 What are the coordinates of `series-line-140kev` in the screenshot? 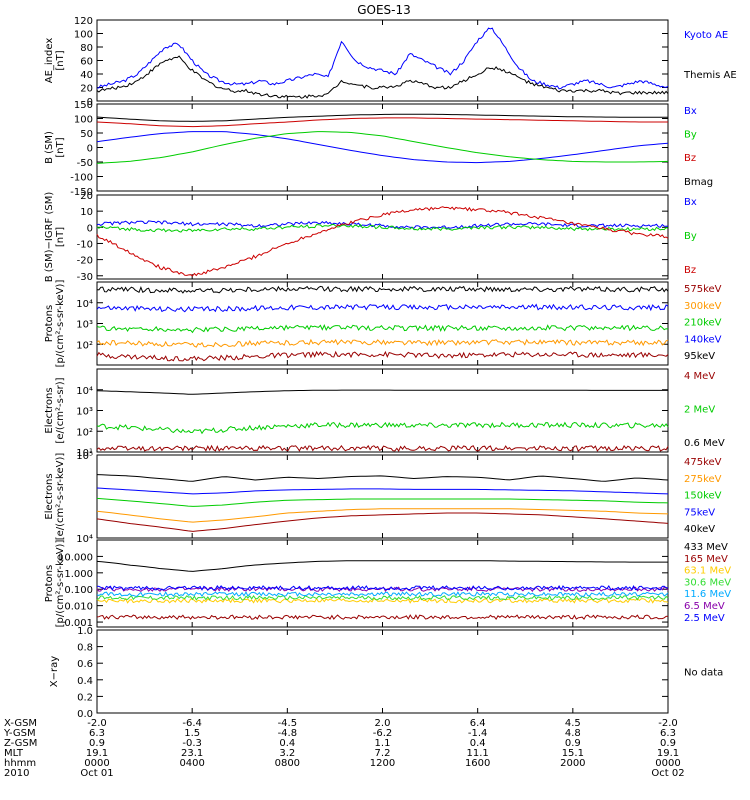 It's located at (382, 308).